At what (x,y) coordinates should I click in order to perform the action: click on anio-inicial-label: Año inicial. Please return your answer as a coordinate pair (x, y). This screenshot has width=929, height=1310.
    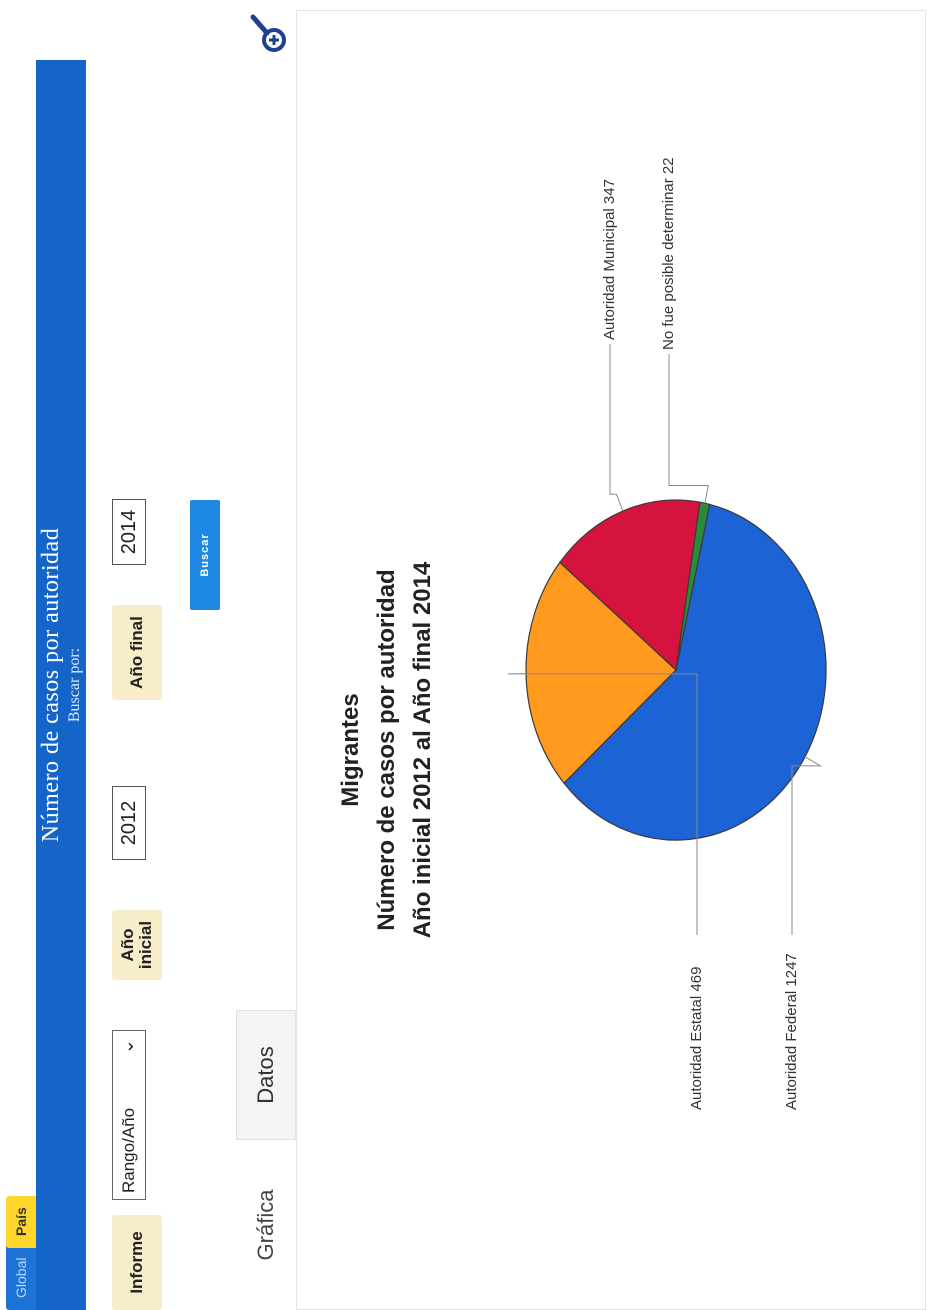
    Looking at the image, I should click on (137, 945).